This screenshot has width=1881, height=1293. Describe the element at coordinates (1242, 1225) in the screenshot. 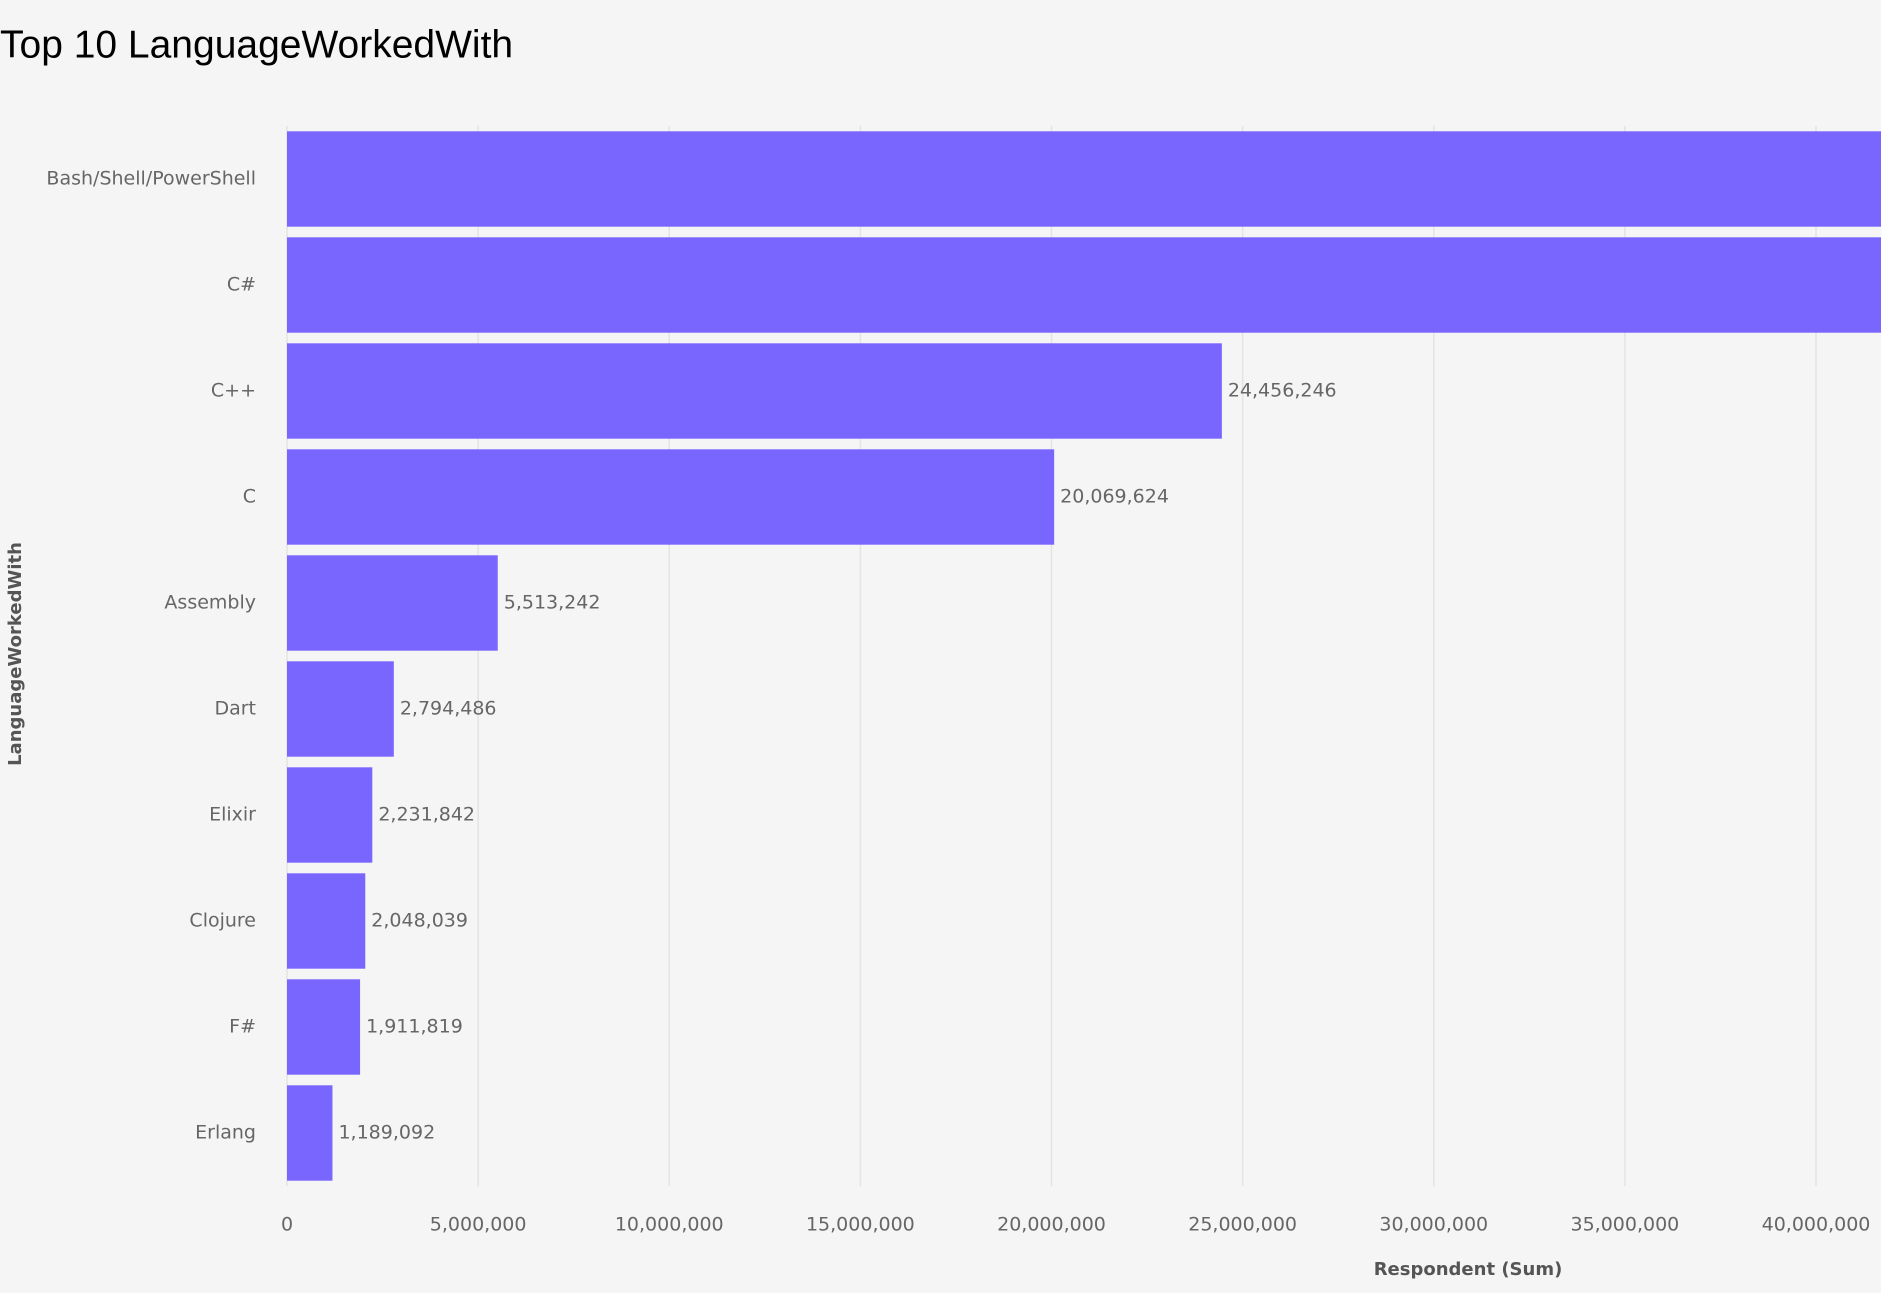

I see `x-tick-label: 25,000,000` at that location.